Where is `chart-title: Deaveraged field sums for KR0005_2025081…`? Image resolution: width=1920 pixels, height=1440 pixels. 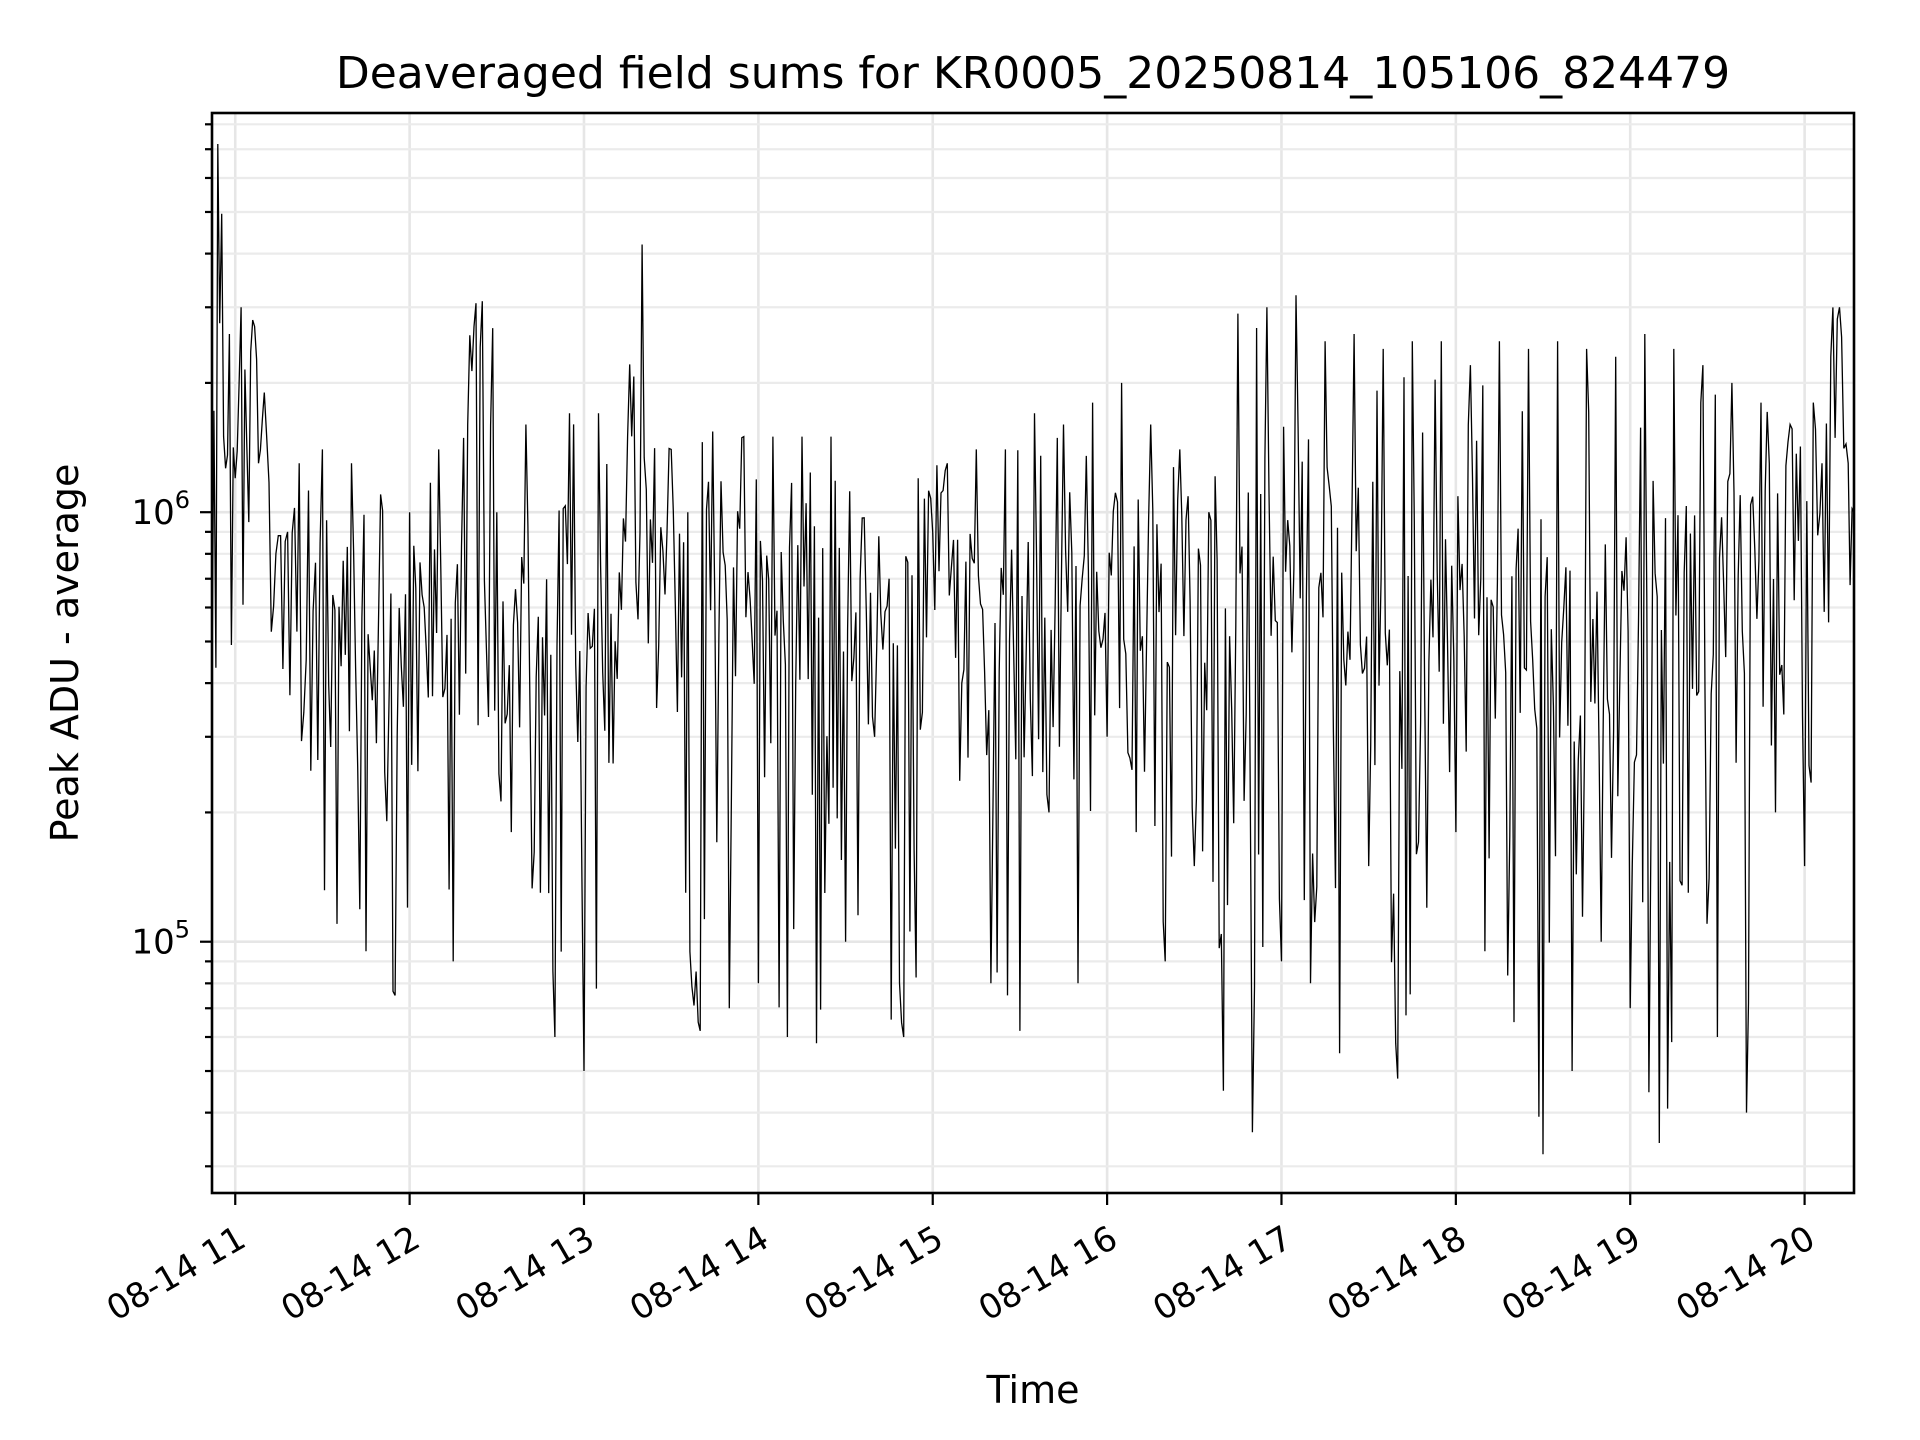
chart-title: Deaveraged field sums for KR0005_2025081… is located at coordinates (1033, 73).